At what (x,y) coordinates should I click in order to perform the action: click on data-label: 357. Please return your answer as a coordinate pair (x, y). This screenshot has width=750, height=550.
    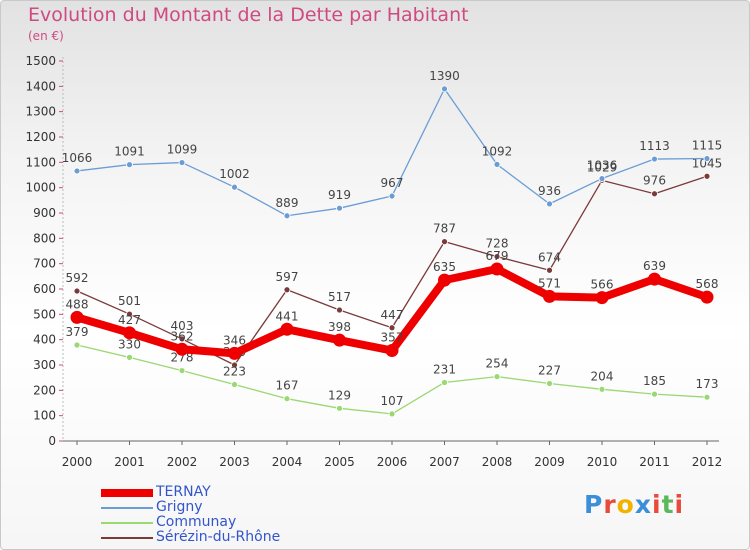
    Looking at the image, I should click on (392, 338).